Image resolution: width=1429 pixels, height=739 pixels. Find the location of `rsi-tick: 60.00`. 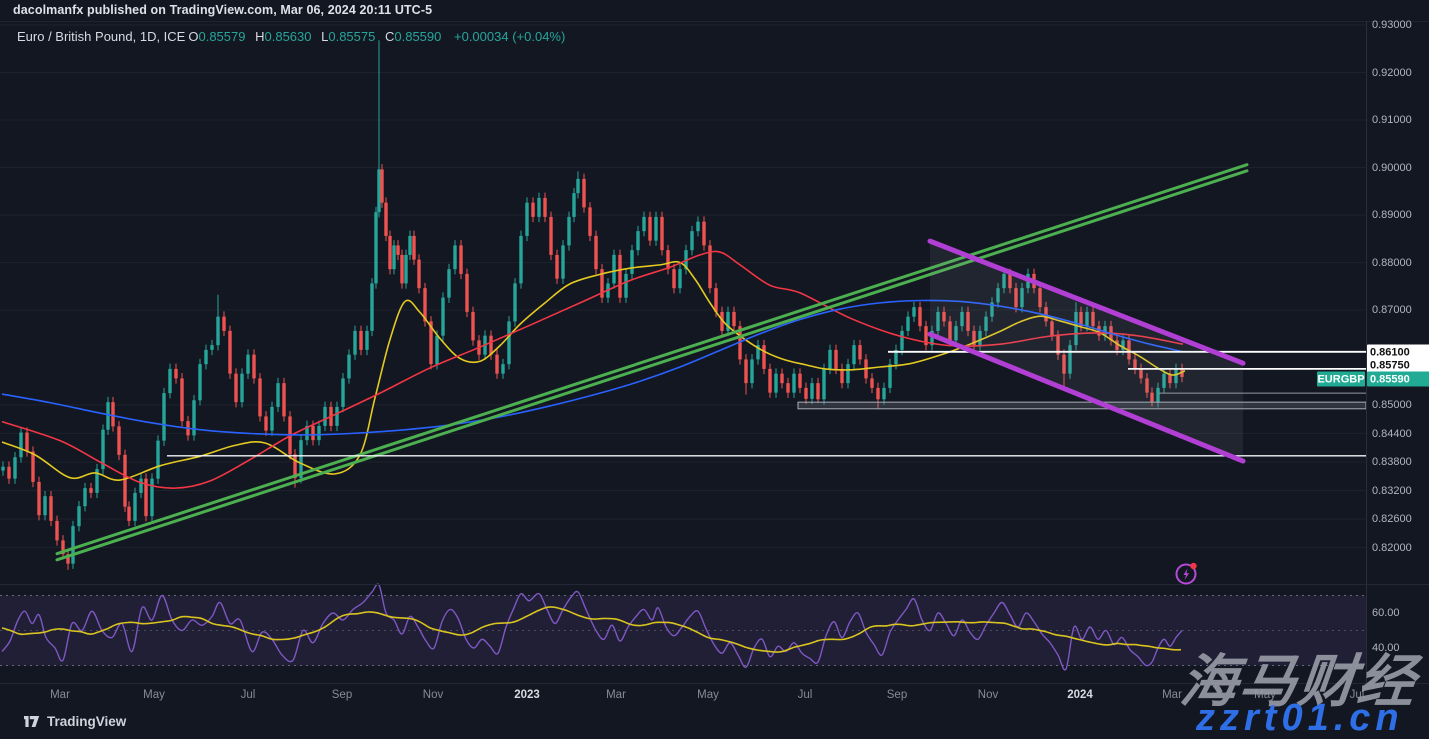

rsi-tick: 60.00 is located at coordinates (1386, 613).